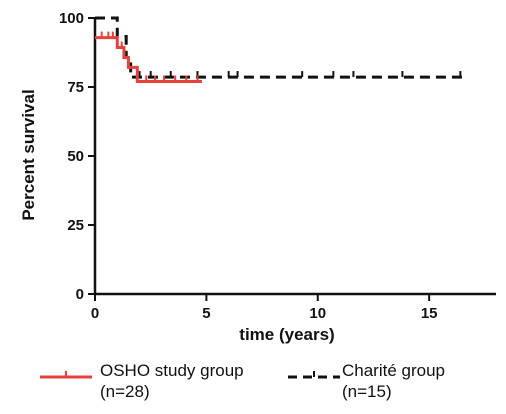  I want to click on y-tick-label: 75, so click(75, 87).